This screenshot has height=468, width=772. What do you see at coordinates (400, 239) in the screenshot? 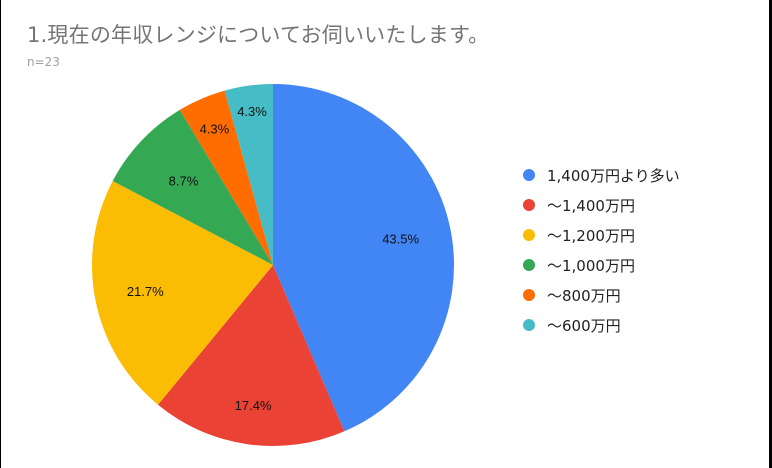
I see `slice-percent-label: 43.5%` at bounding box center [400, 239].